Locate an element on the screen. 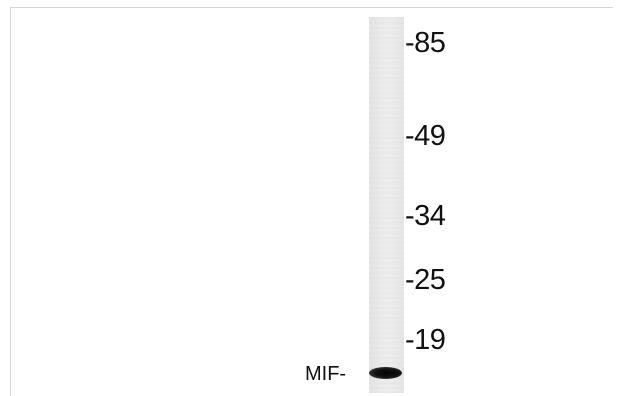  blot-lane is located at coordinates (386, 205).